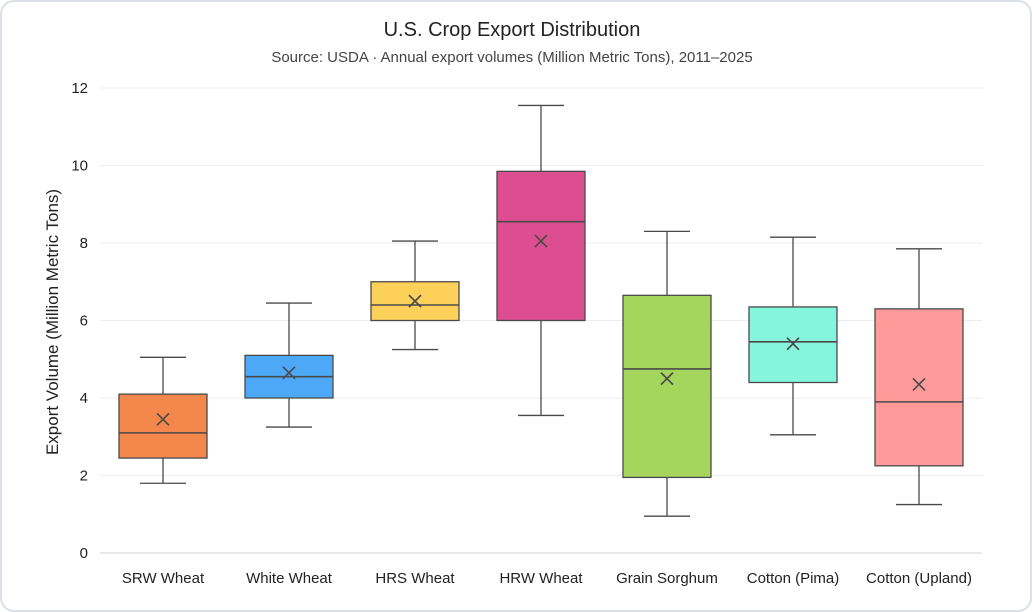 This screenshot has width=1032, height=612. Describe the element at coordinates (84, 476) in the screenshot. I see `y-tick-label: 2` at that location.